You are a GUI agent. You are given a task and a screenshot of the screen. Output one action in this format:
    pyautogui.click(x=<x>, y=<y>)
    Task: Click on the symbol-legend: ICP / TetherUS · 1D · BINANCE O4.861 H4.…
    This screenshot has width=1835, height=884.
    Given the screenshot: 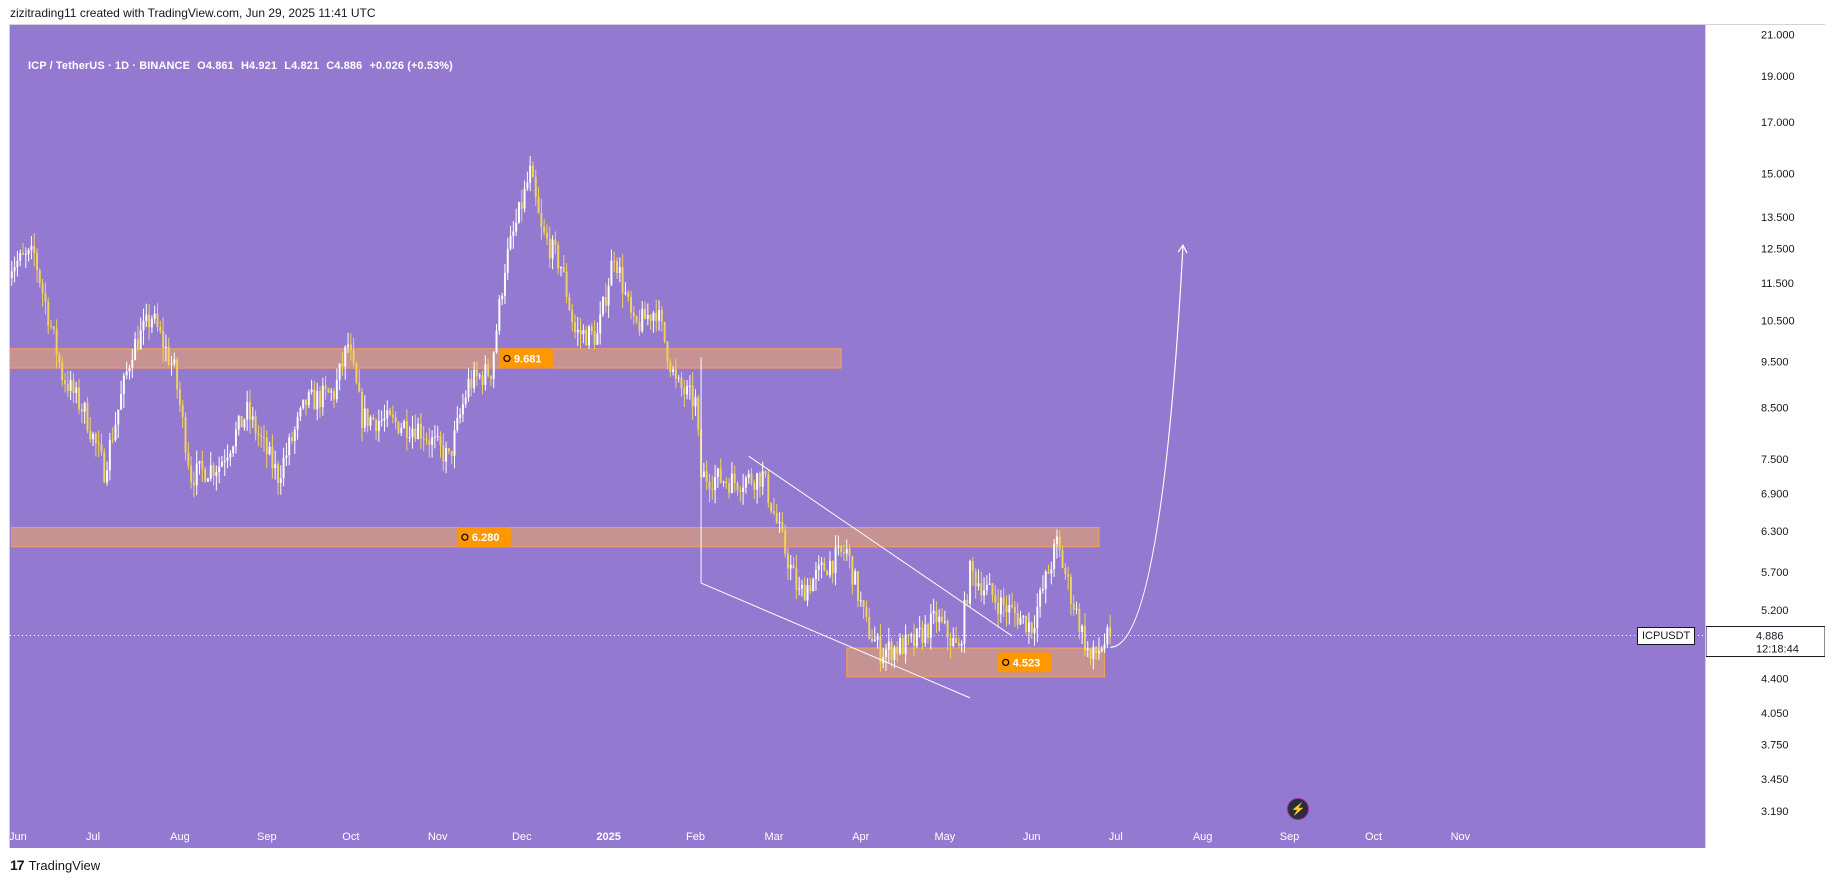 What is the action you would take?
    pyautogui.click(x=242, y=66)
    